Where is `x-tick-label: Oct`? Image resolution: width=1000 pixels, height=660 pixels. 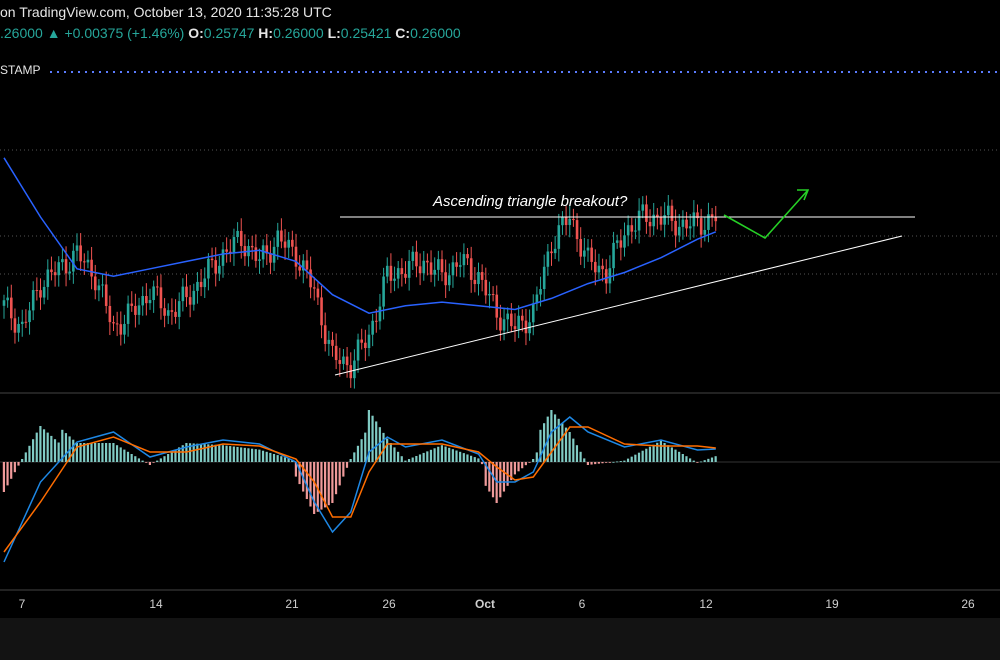 x-tick-label: Oct is located at coordinates (485, 604).